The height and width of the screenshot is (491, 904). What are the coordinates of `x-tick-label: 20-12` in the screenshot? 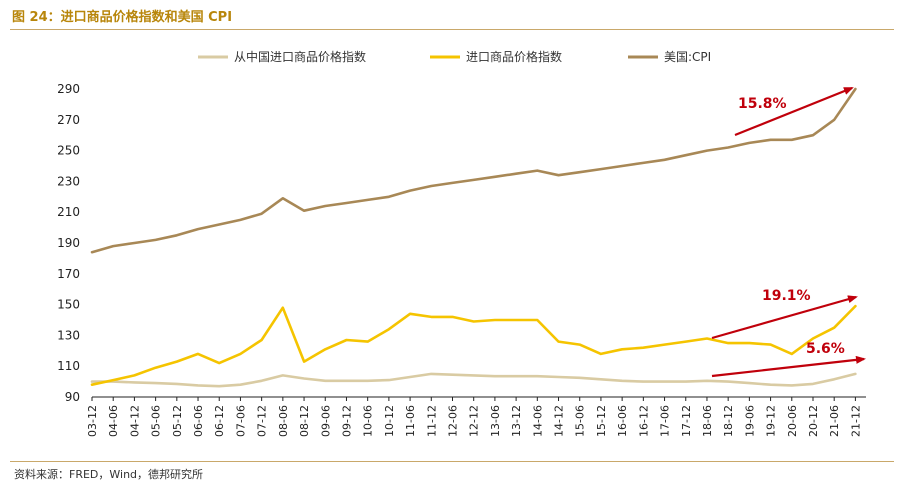 It's located at (813, 421).